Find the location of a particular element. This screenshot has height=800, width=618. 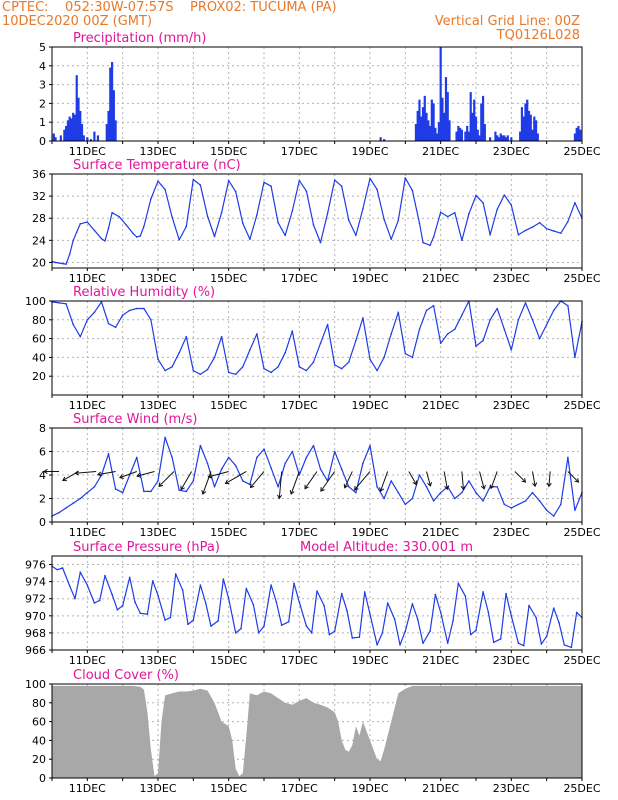

y-tick-label: 4 is located at coordinates (42, 475).